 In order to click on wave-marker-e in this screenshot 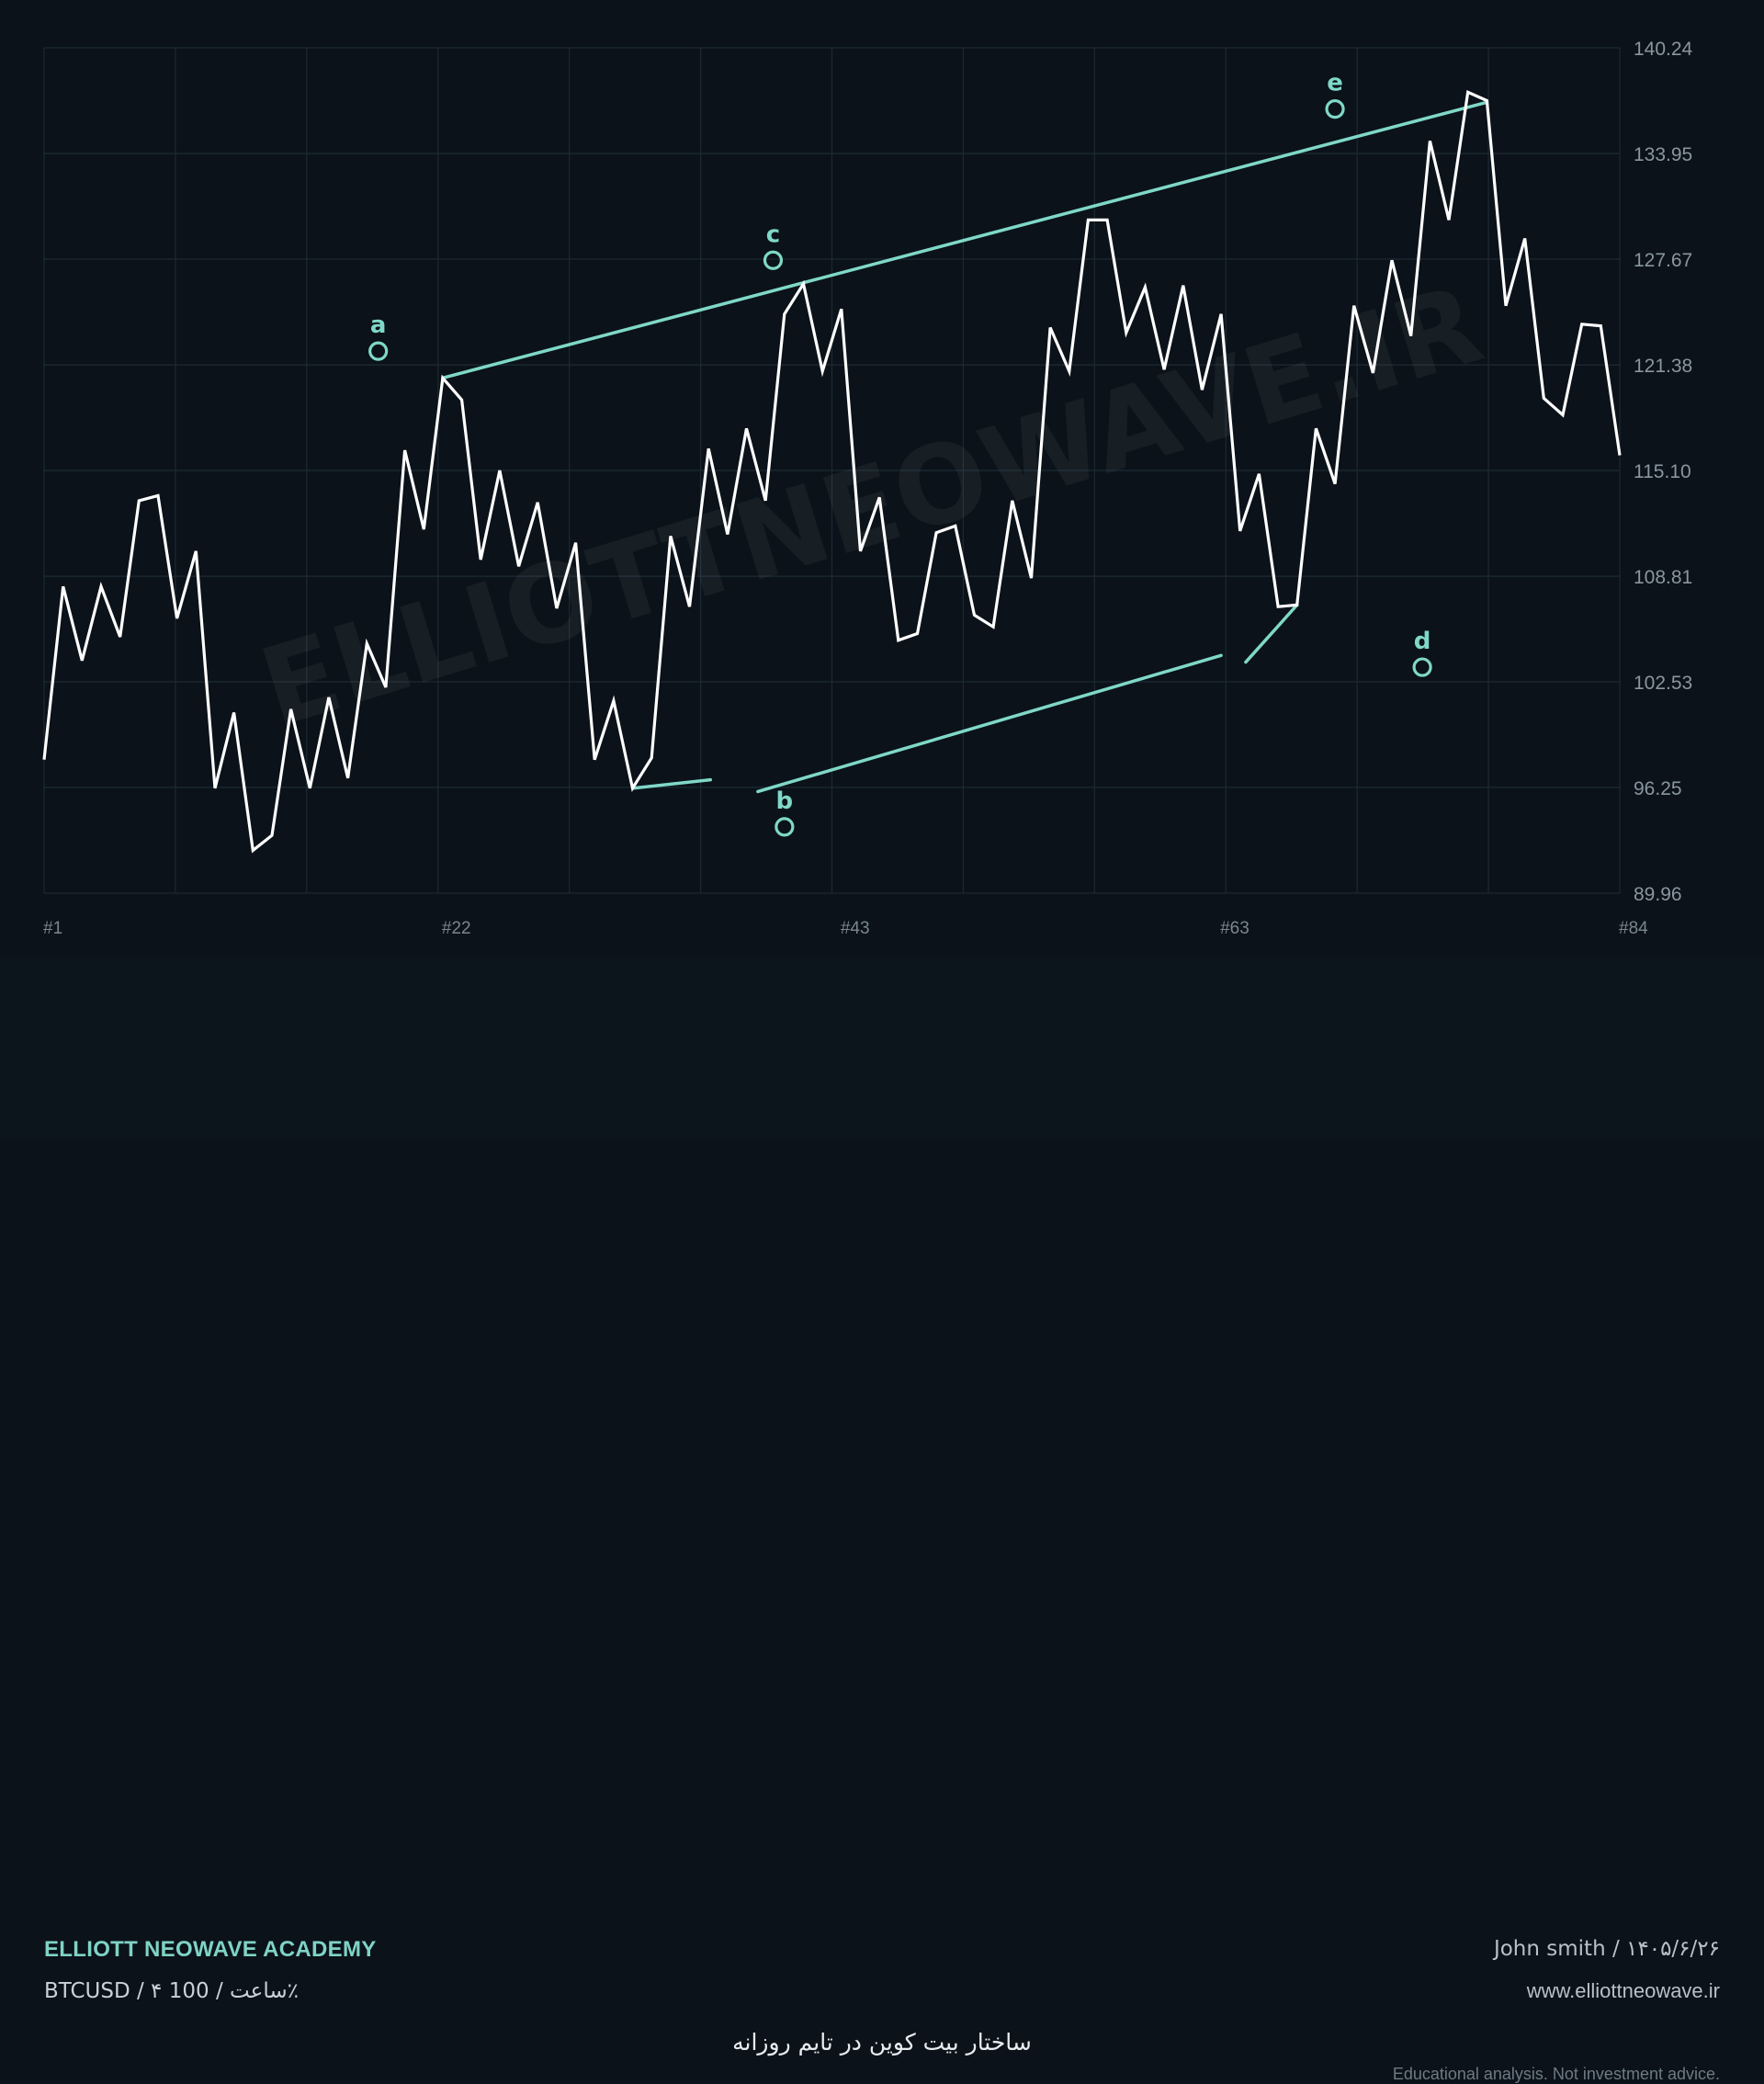, I will do `click(1335, 109)`.